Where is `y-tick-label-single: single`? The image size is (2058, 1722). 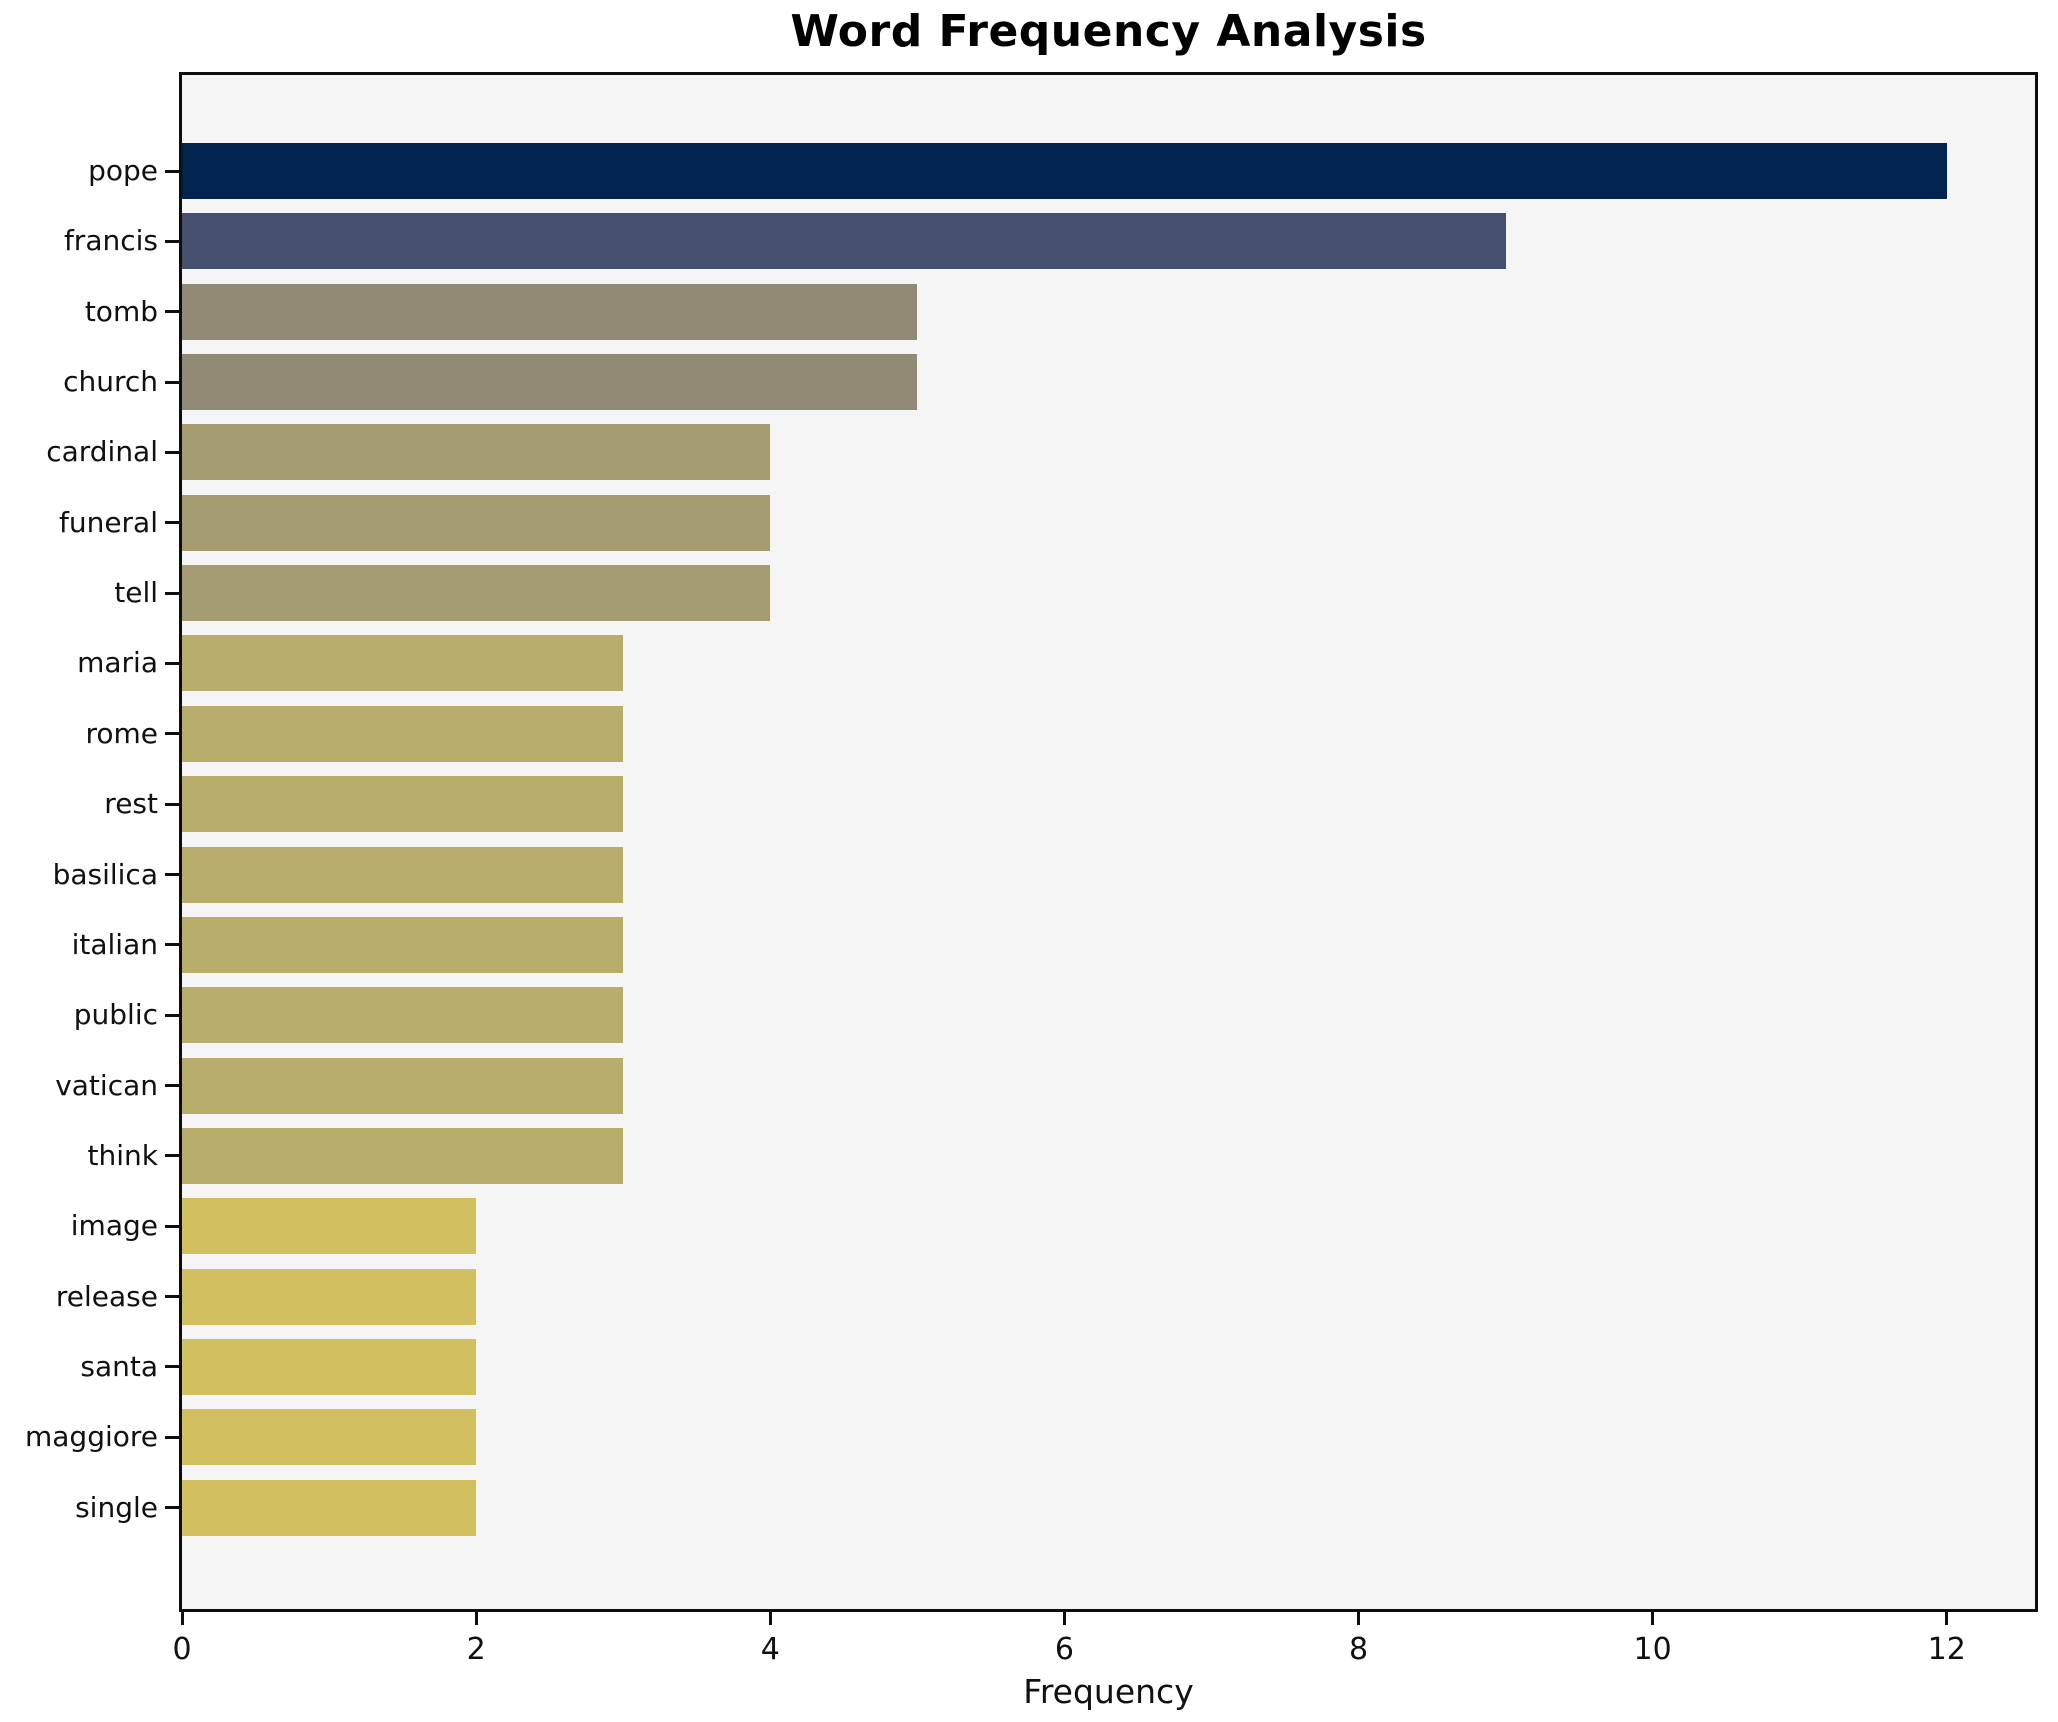
y-tick-label-single: single is located at coordinates (116, 1507).